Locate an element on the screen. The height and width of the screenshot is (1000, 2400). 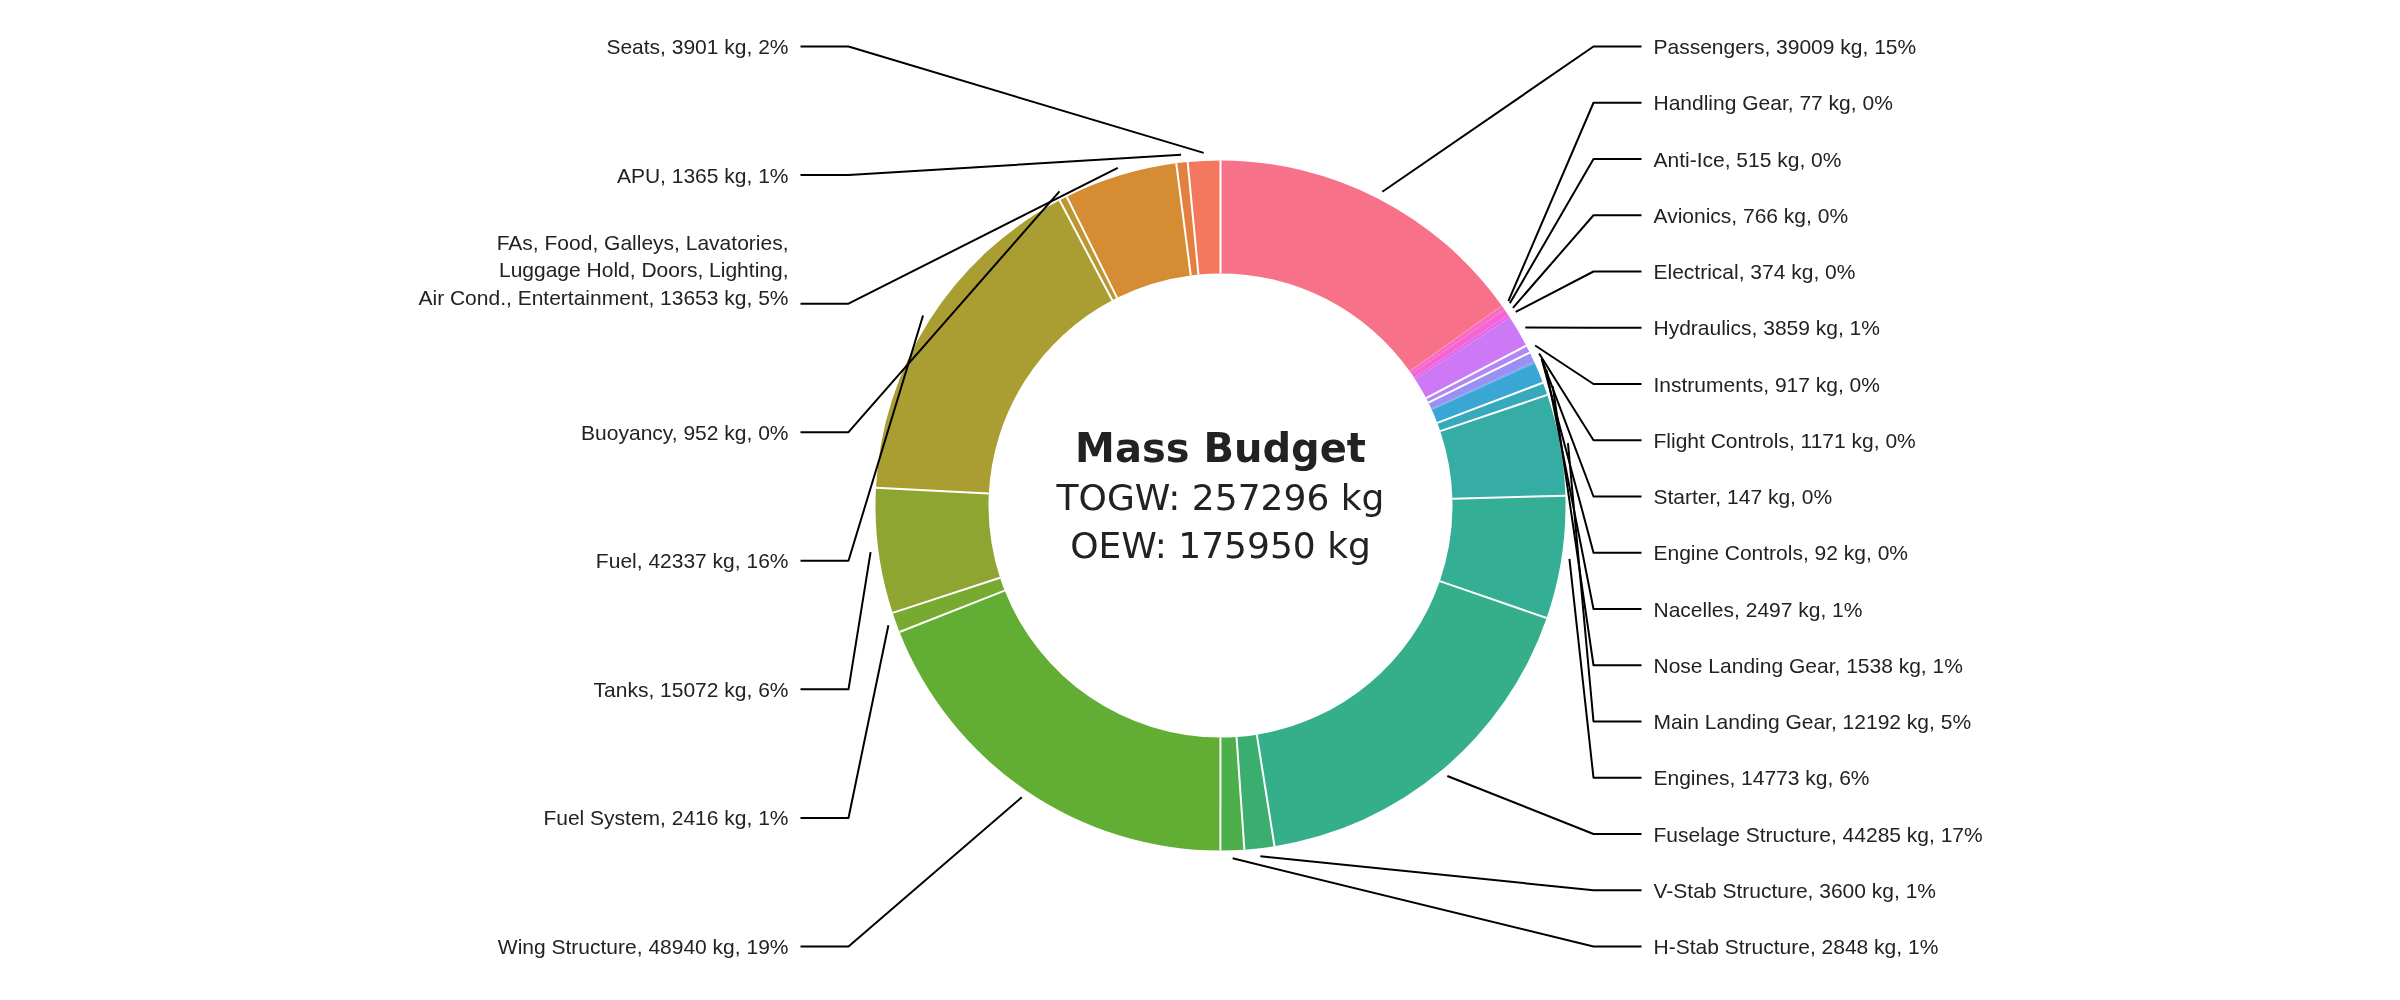
slice-label: Fuel, 42337 kg, 16% is located at coordinates (692, 561).